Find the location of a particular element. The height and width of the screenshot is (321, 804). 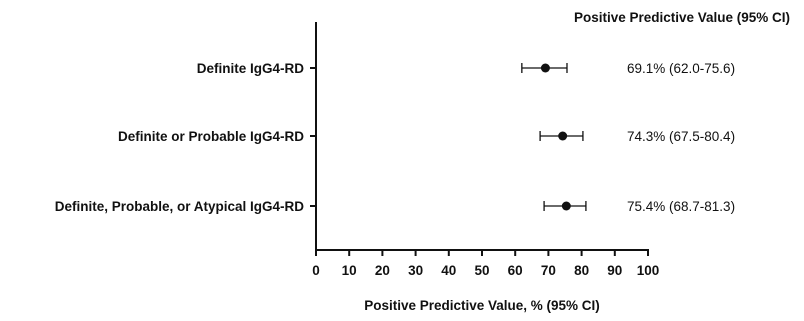

row-label-0: Definite IgG4-RD is located at coordinates (251, 68).